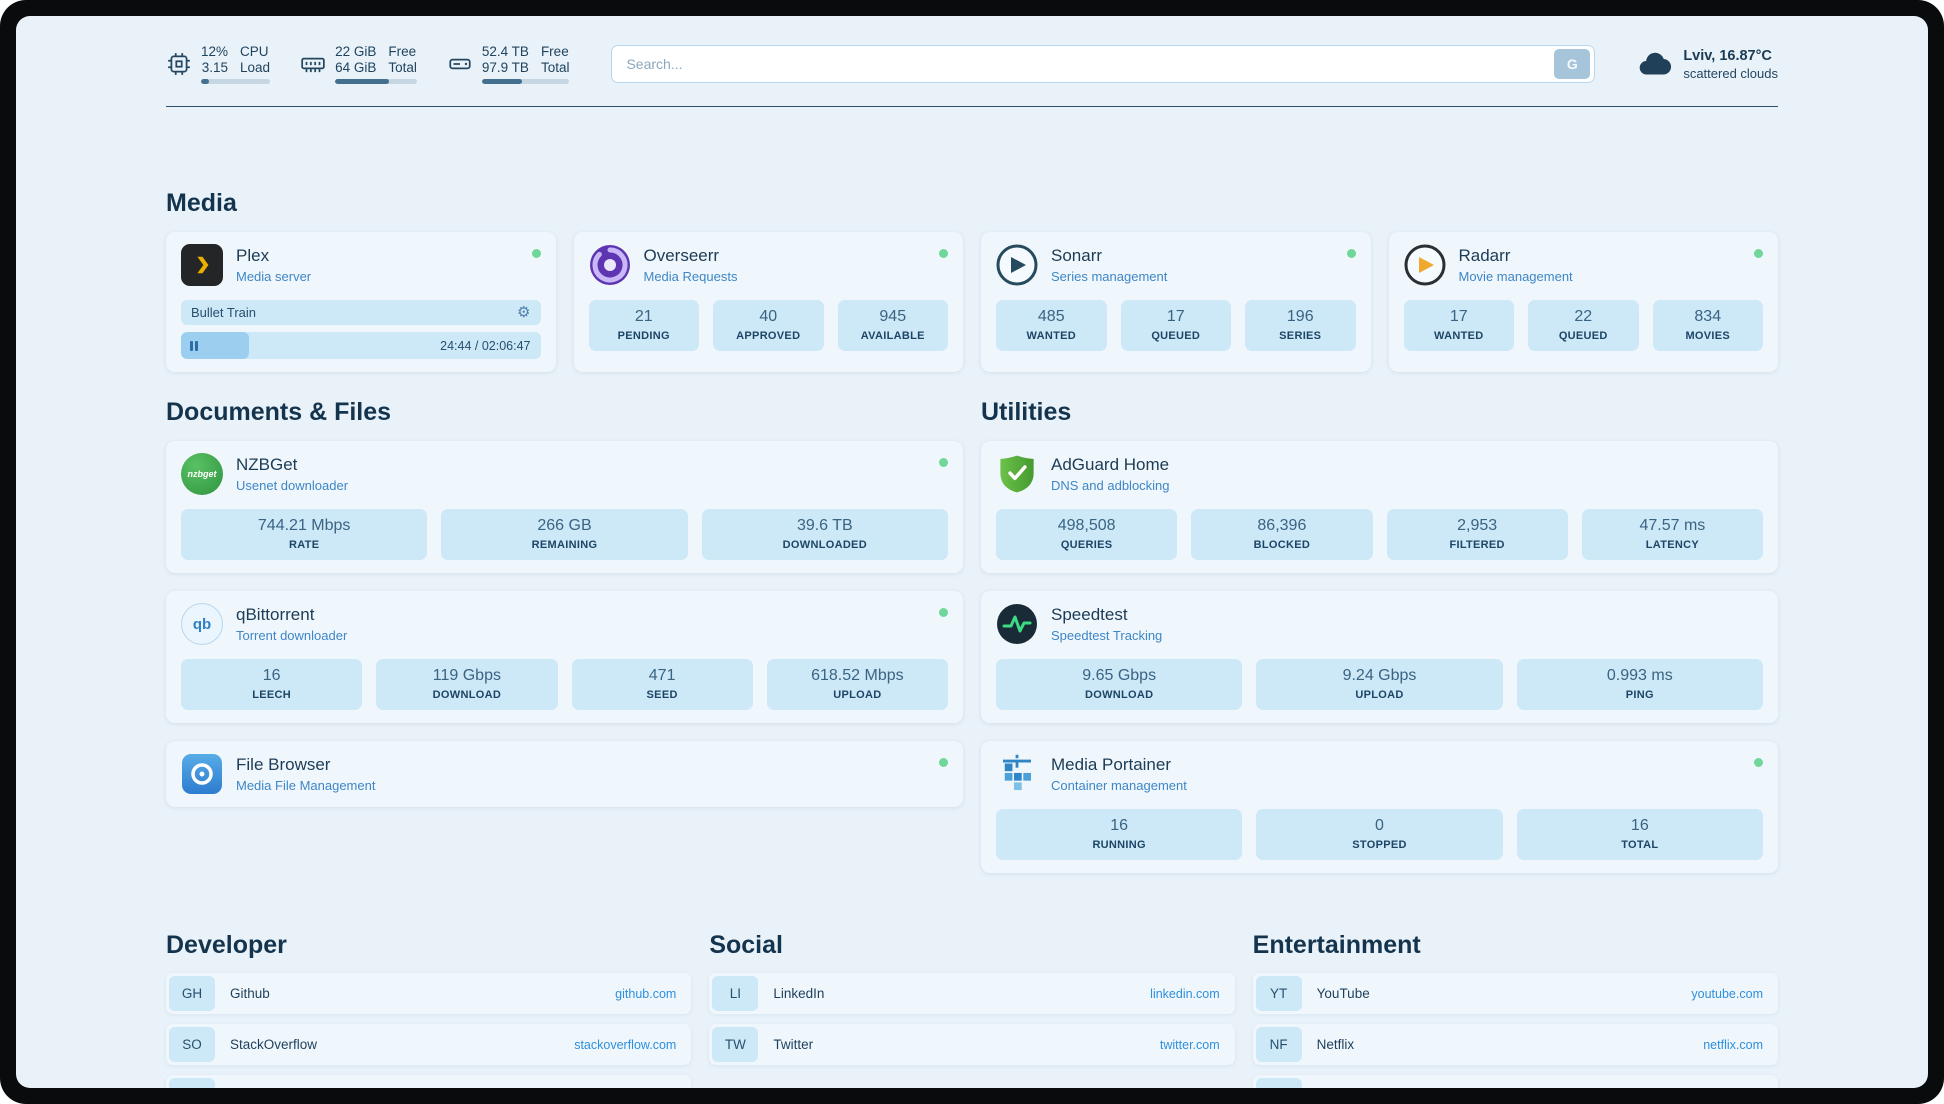 The height and width of the screenshot is (1104, 1944). I want to click on sonarr-icon, so click(1017, 265).